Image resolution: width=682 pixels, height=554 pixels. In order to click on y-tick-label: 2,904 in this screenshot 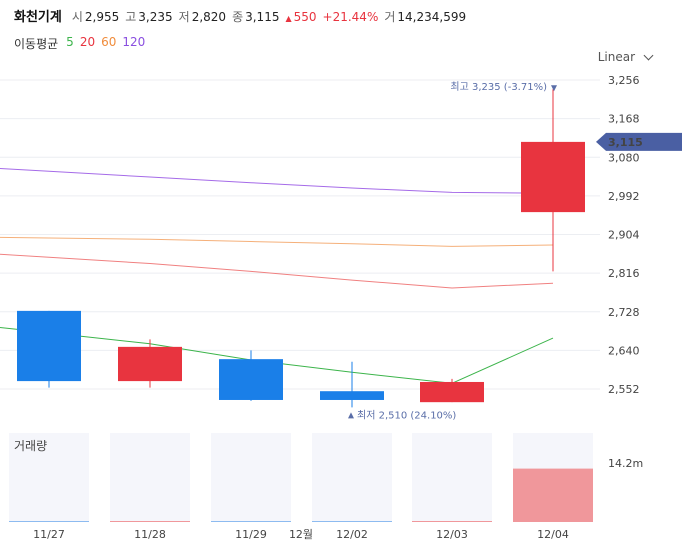, I will do `click(624, 235)`.